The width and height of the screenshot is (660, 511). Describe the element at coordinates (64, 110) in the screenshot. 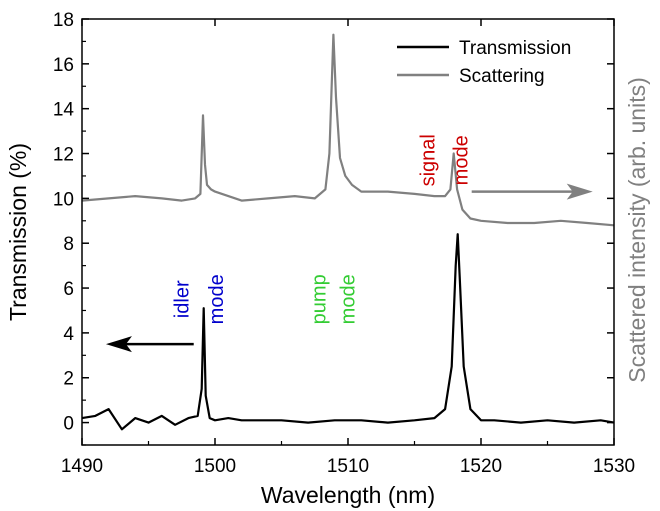

I see `y-tick-label: 14` at that location.